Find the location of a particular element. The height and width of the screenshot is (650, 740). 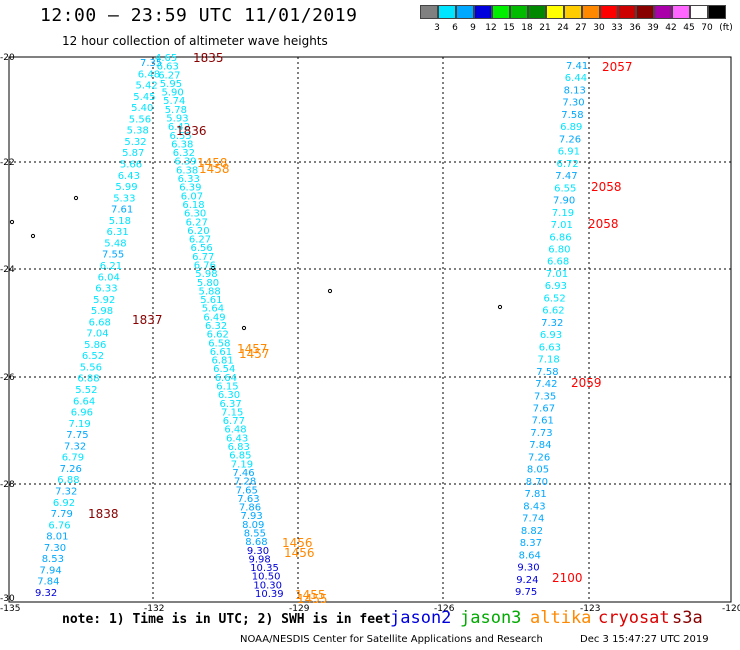

track-b-value: 5.88 is located at coordinates (210, 291).